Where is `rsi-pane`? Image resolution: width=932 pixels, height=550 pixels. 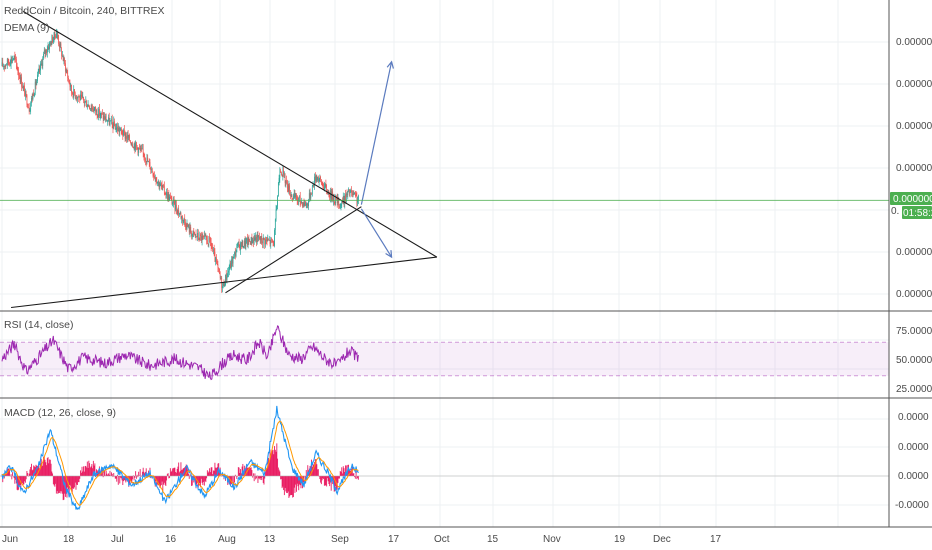
rsi-pane is located at coordinates (444, 353).